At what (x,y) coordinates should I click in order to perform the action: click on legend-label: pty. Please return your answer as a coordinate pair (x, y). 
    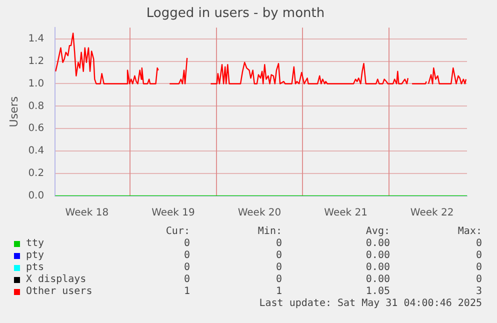
    Looking at the image, I should click on (35, 255).